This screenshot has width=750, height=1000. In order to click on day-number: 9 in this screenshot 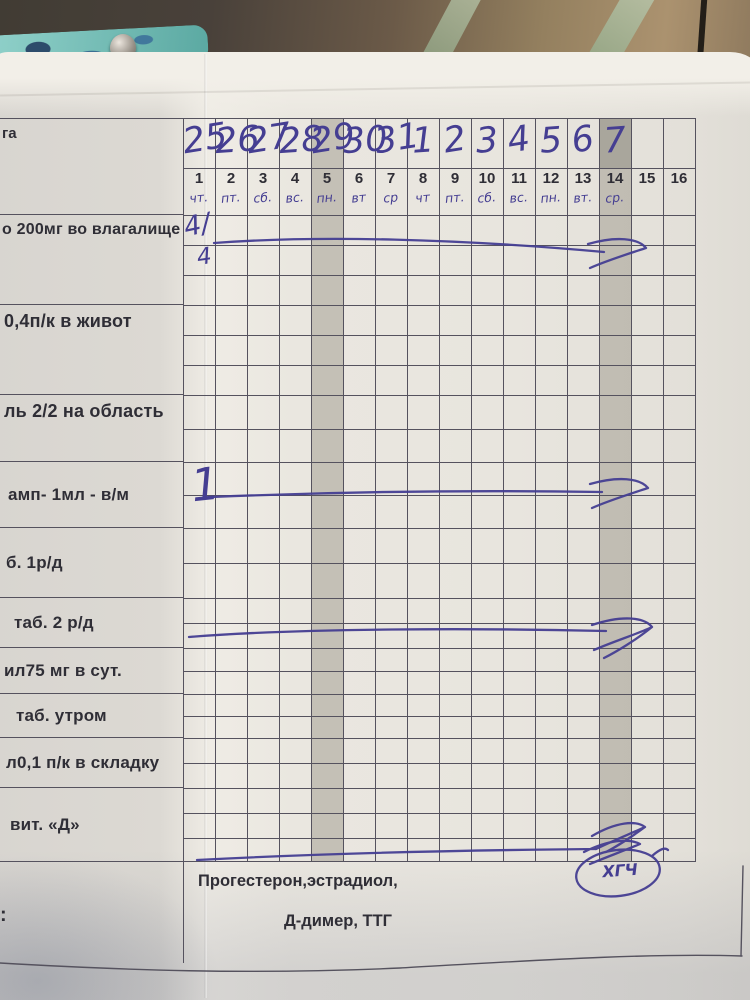, I will do `click(455, 178)`.